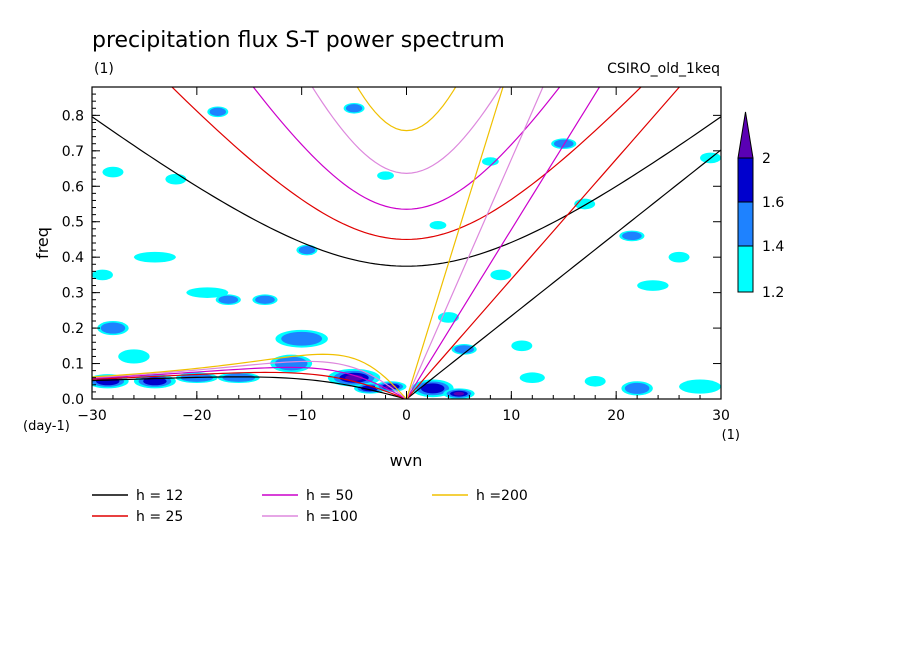 The width and height of the screenshot is (904, 654). Describe the element at coordinates (310, 506) in the screenshot. I see `legend: h = 12 h = 25 h = 50 h =100 h =200` at that location.